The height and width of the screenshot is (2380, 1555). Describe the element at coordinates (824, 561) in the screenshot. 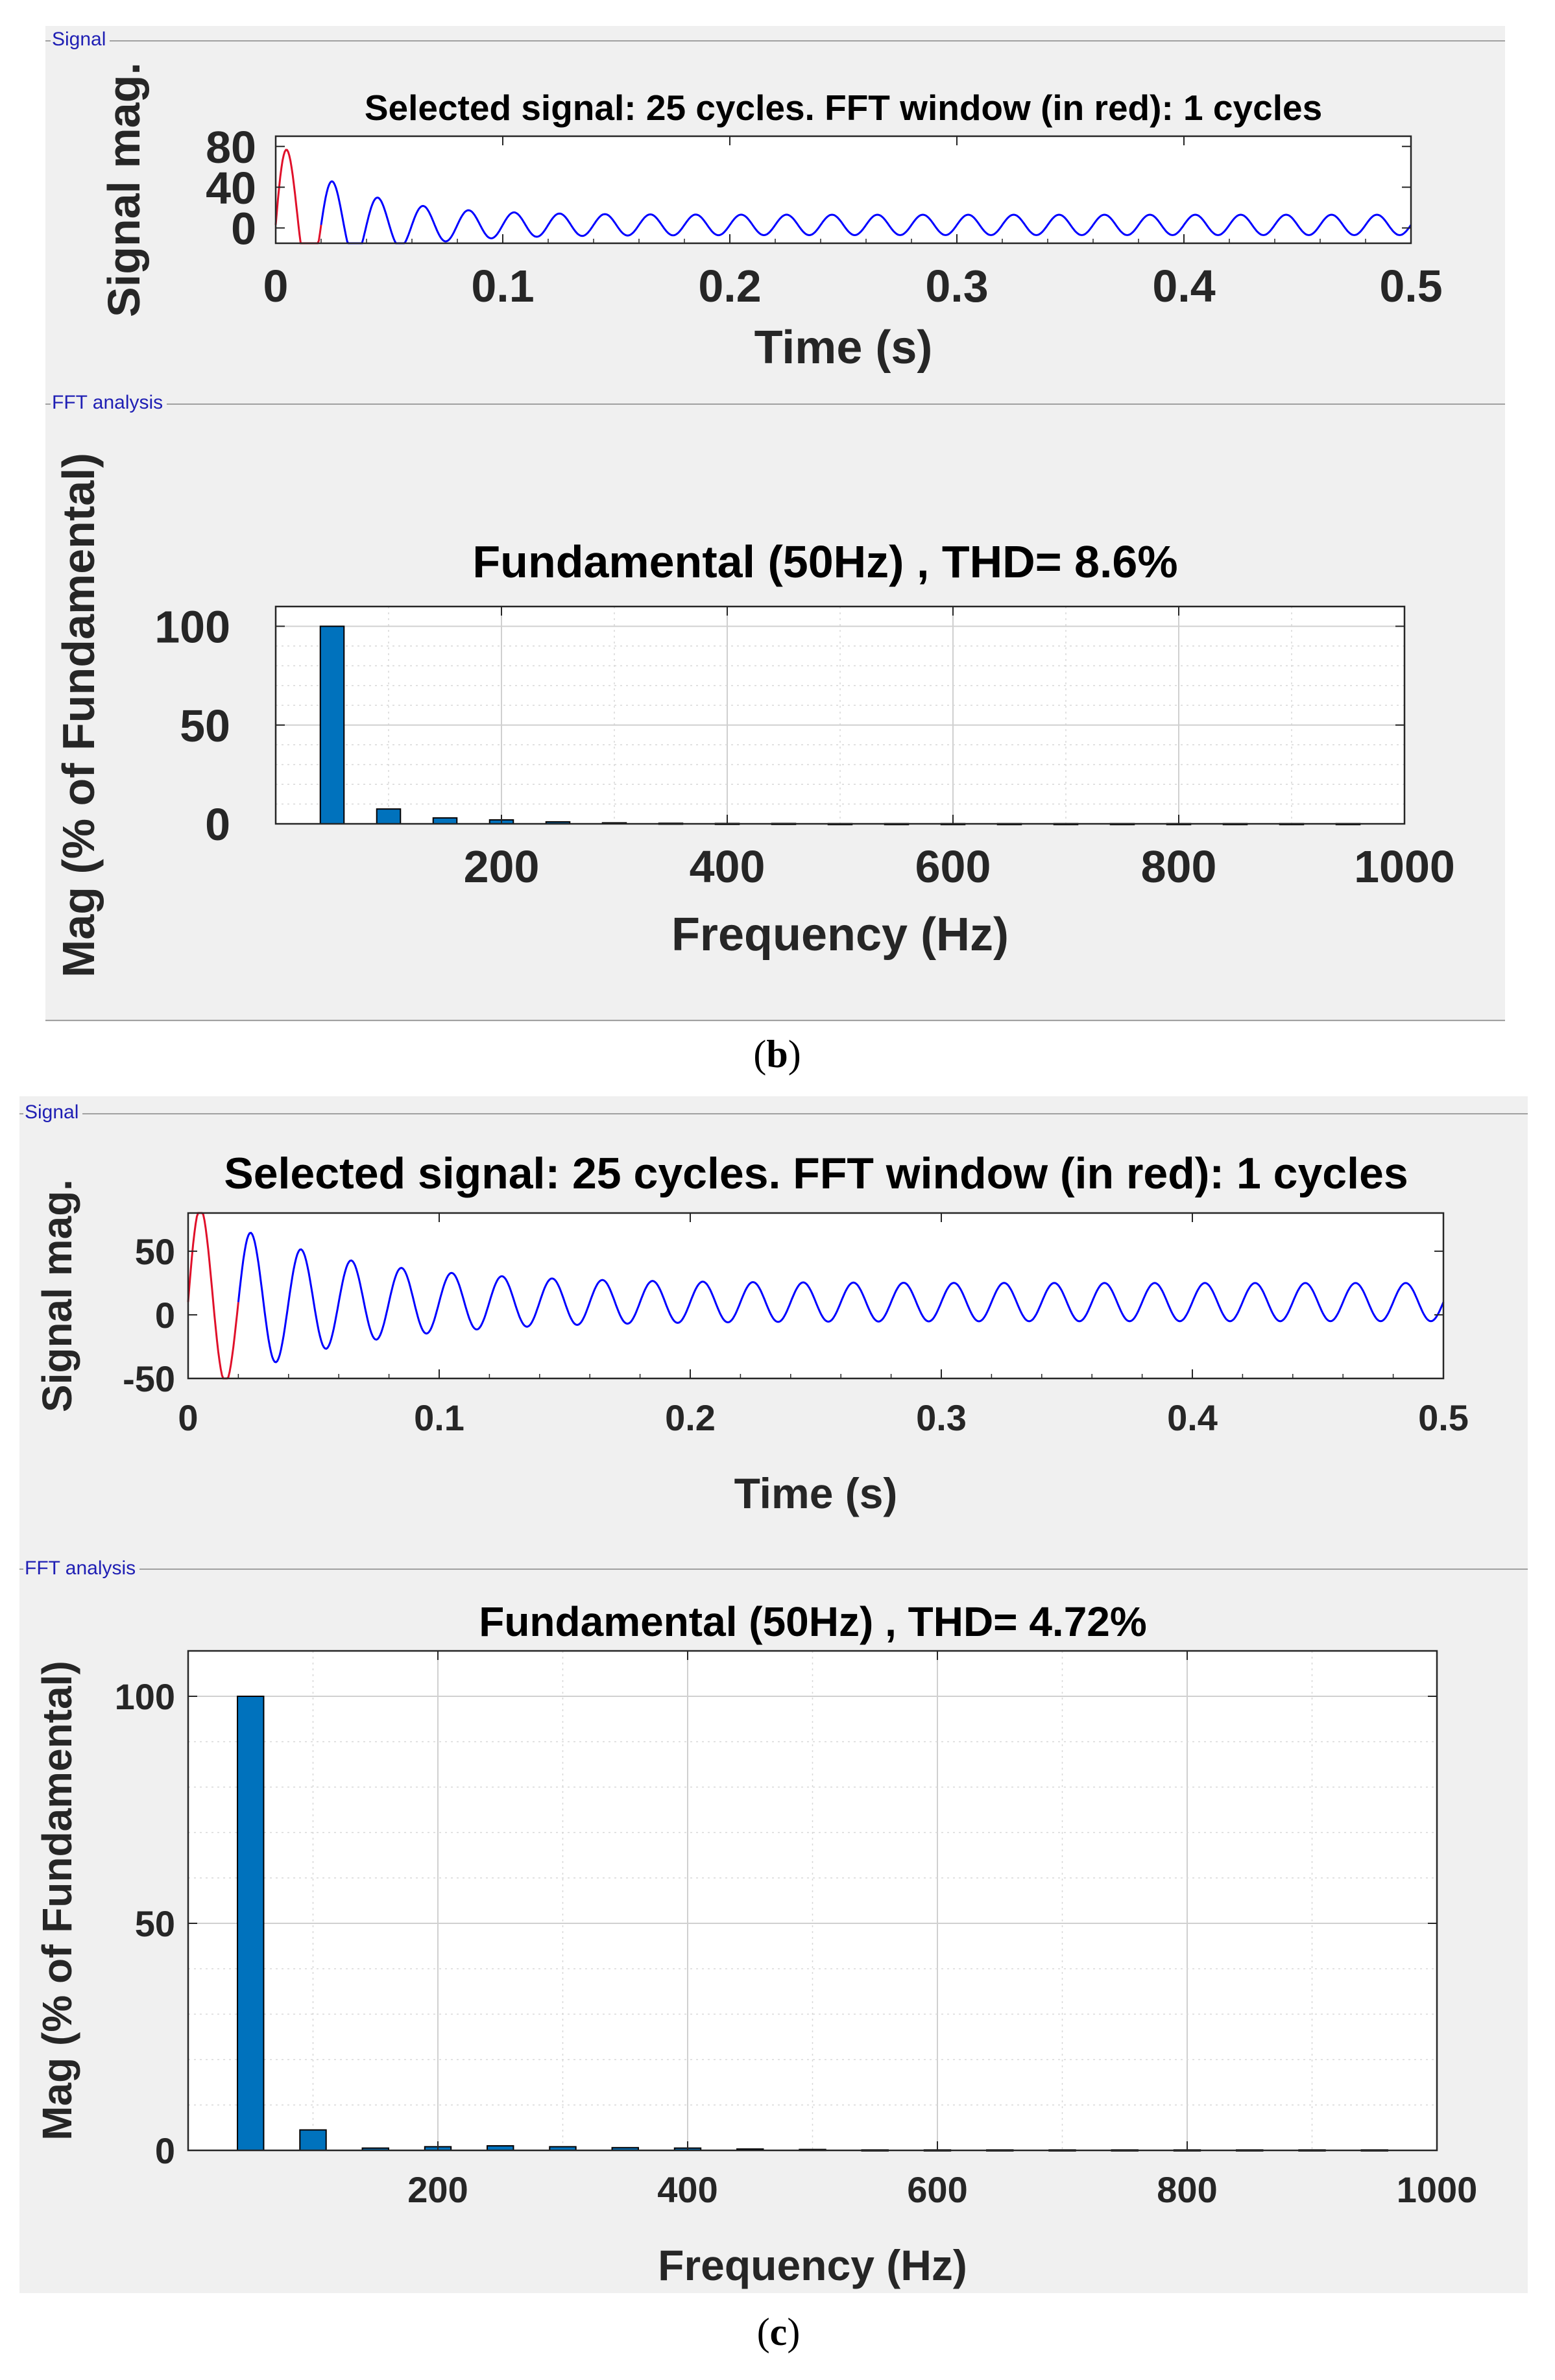

I see `chart-title: Fundamental (50Hz) , THD= 8.6%` at that location.